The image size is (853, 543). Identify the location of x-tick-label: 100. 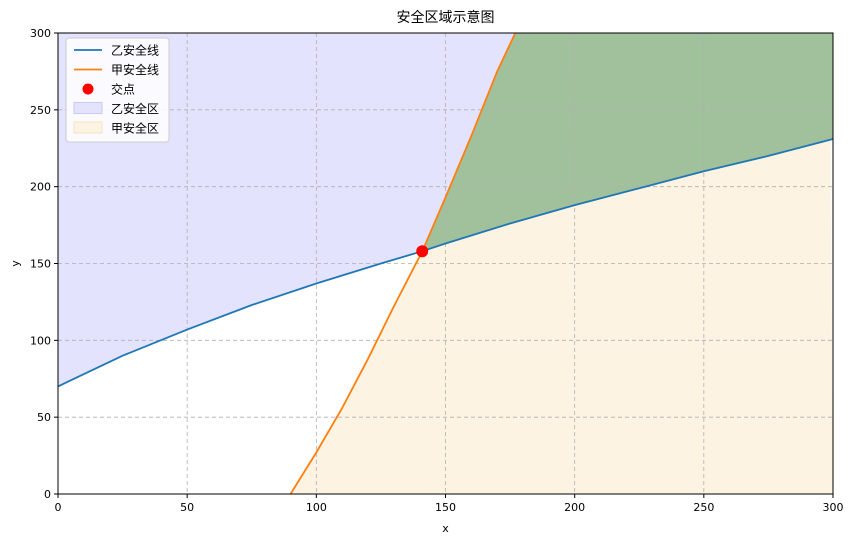
(316, 507).